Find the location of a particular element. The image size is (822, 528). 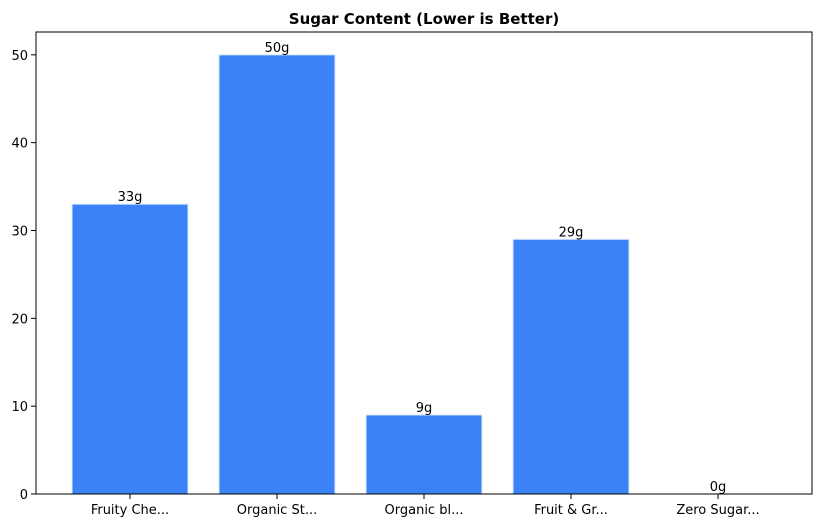

y-tick-label: 50 is located at coordinates (19, 56).